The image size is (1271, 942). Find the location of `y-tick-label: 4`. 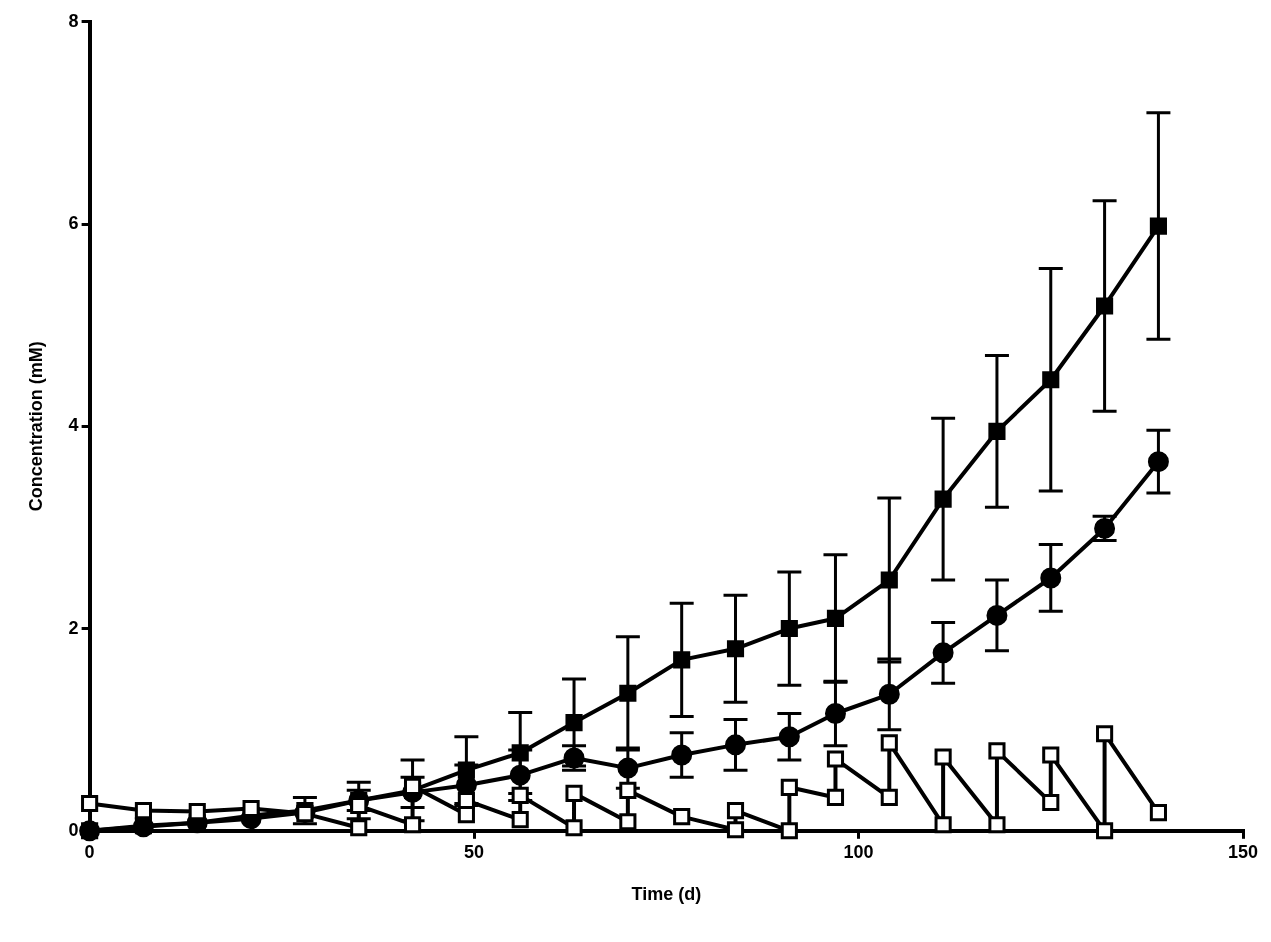

y-tick-label: 4 is located at coordinates (73, 425).